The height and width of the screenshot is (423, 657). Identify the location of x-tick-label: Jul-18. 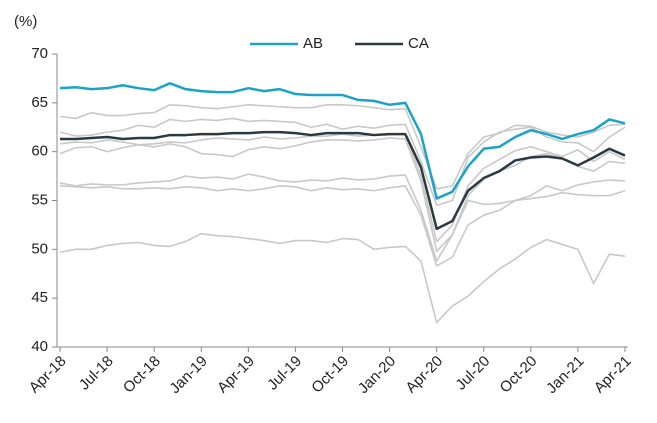
(96, 373).